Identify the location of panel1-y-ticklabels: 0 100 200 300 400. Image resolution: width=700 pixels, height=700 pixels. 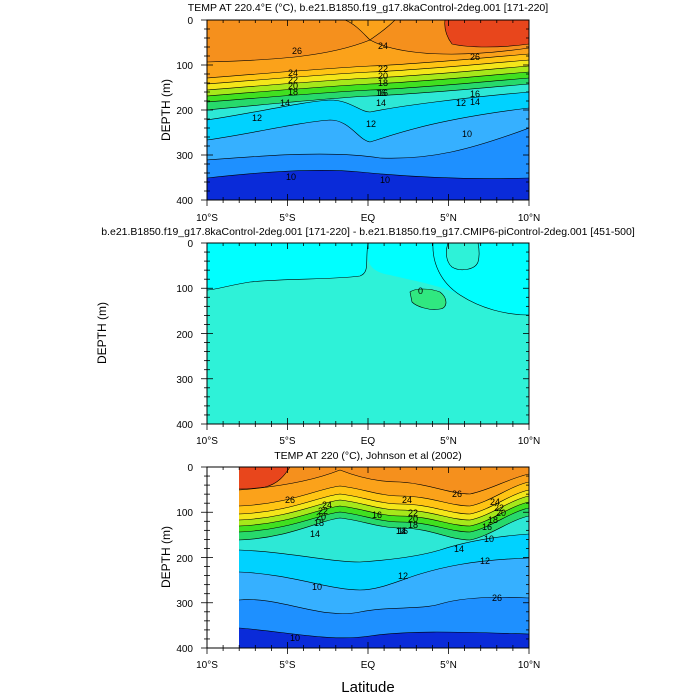
(184, 111).